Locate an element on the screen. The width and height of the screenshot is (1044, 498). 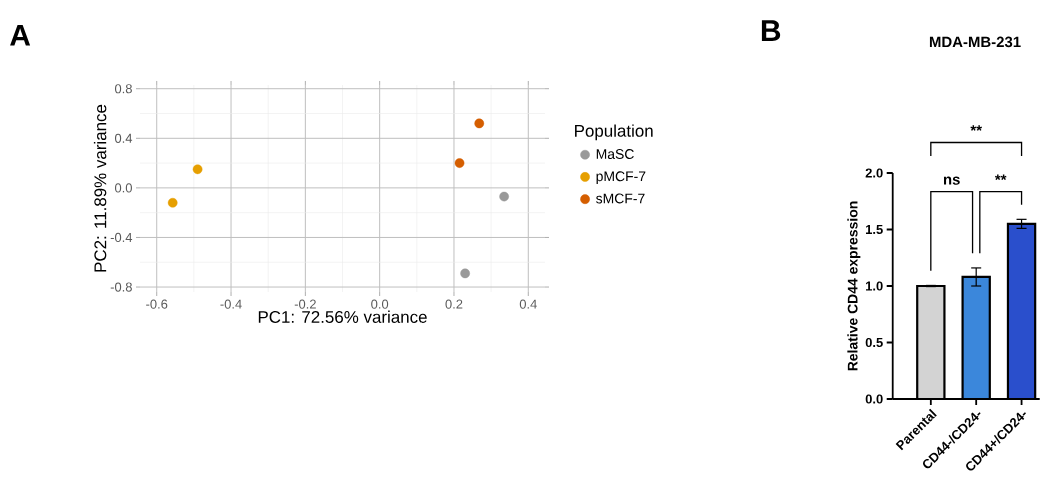
annotation: ns is located at coordinates (951, 180).